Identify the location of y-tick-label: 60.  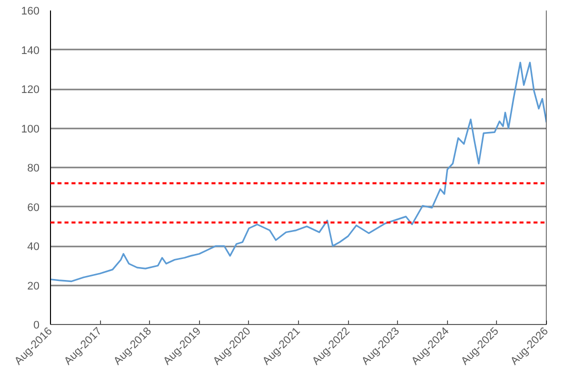
(33, 208).